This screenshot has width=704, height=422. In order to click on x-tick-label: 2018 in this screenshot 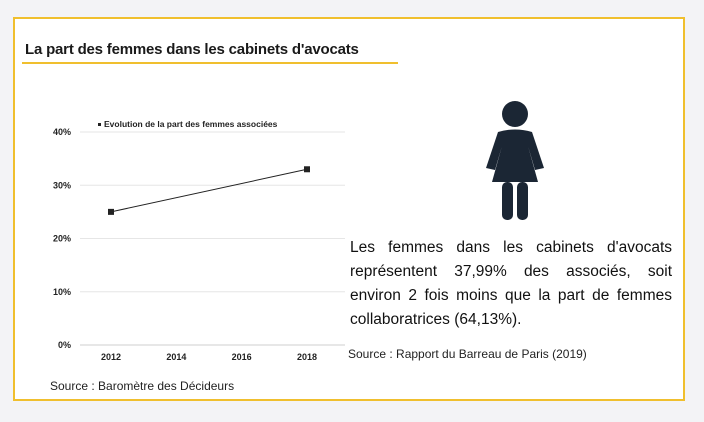, I will do `click(307, 357)`.